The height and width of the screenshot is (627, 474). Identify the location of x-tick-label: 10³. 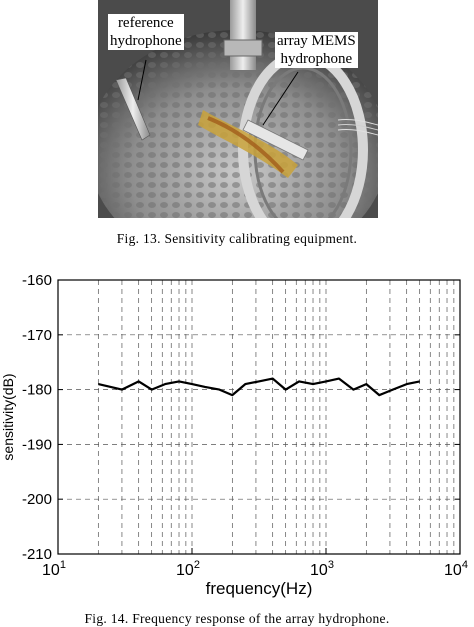
(322, 569).